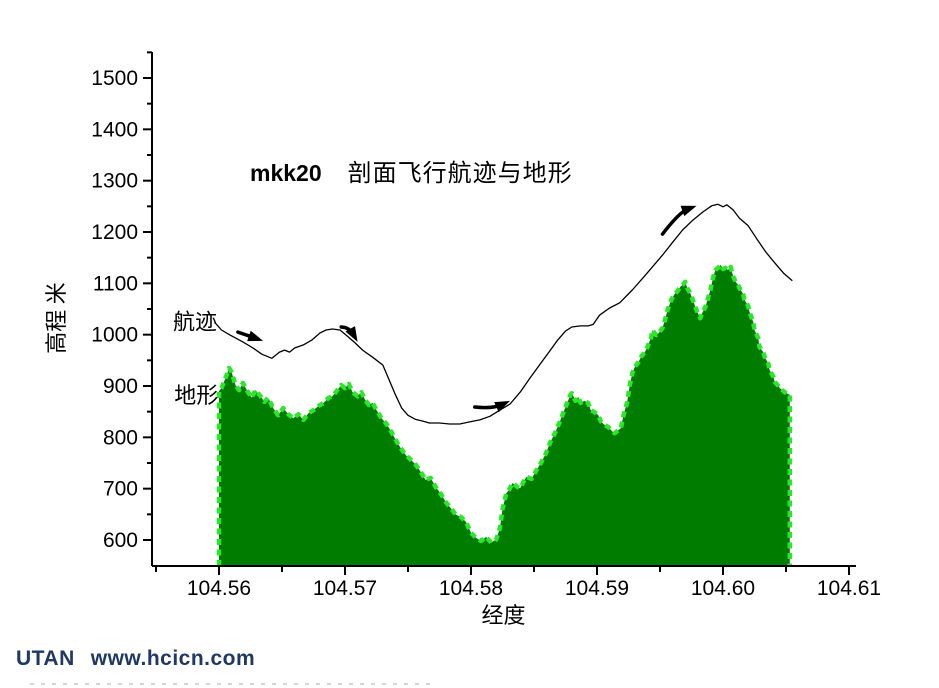 The image size is (939, 688). I want to click on watermark-brand: UTAN, so click(45, 658).